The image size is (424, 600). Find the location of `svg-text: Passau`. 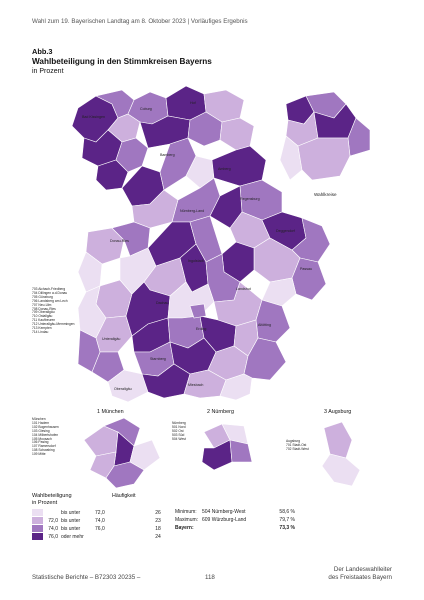

svg-text: Passau is located at coordinates (306, 269).